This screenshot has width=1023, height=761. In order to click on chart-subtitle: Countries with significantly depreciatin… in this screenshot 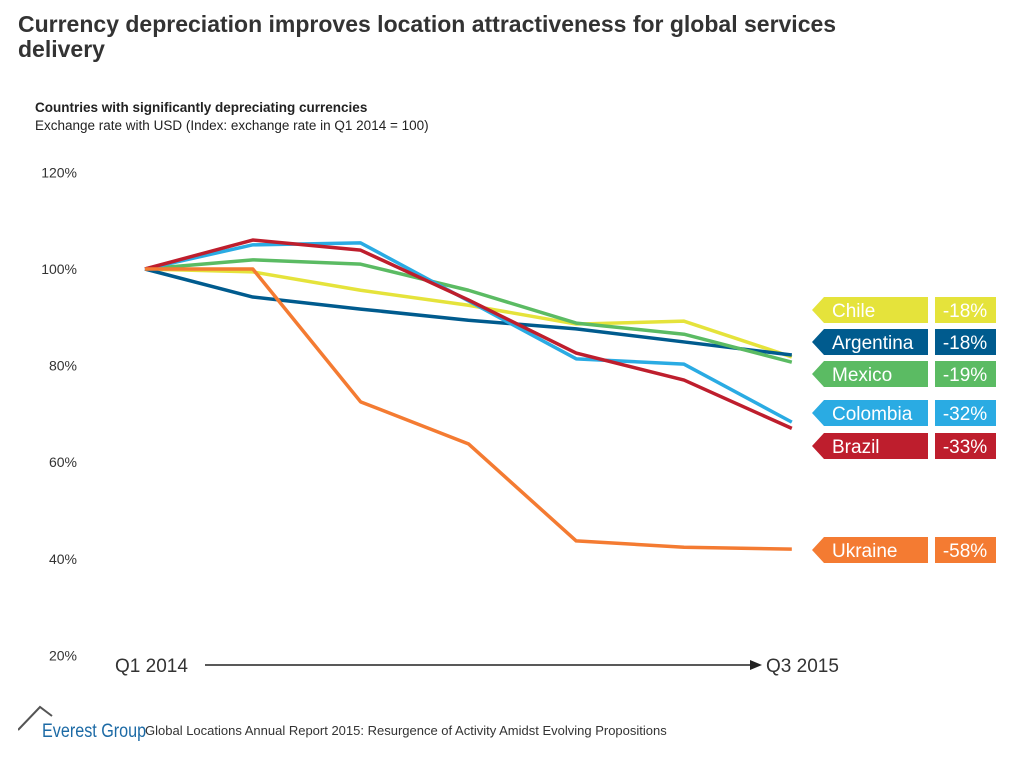, I will do `click(201, 107)`.